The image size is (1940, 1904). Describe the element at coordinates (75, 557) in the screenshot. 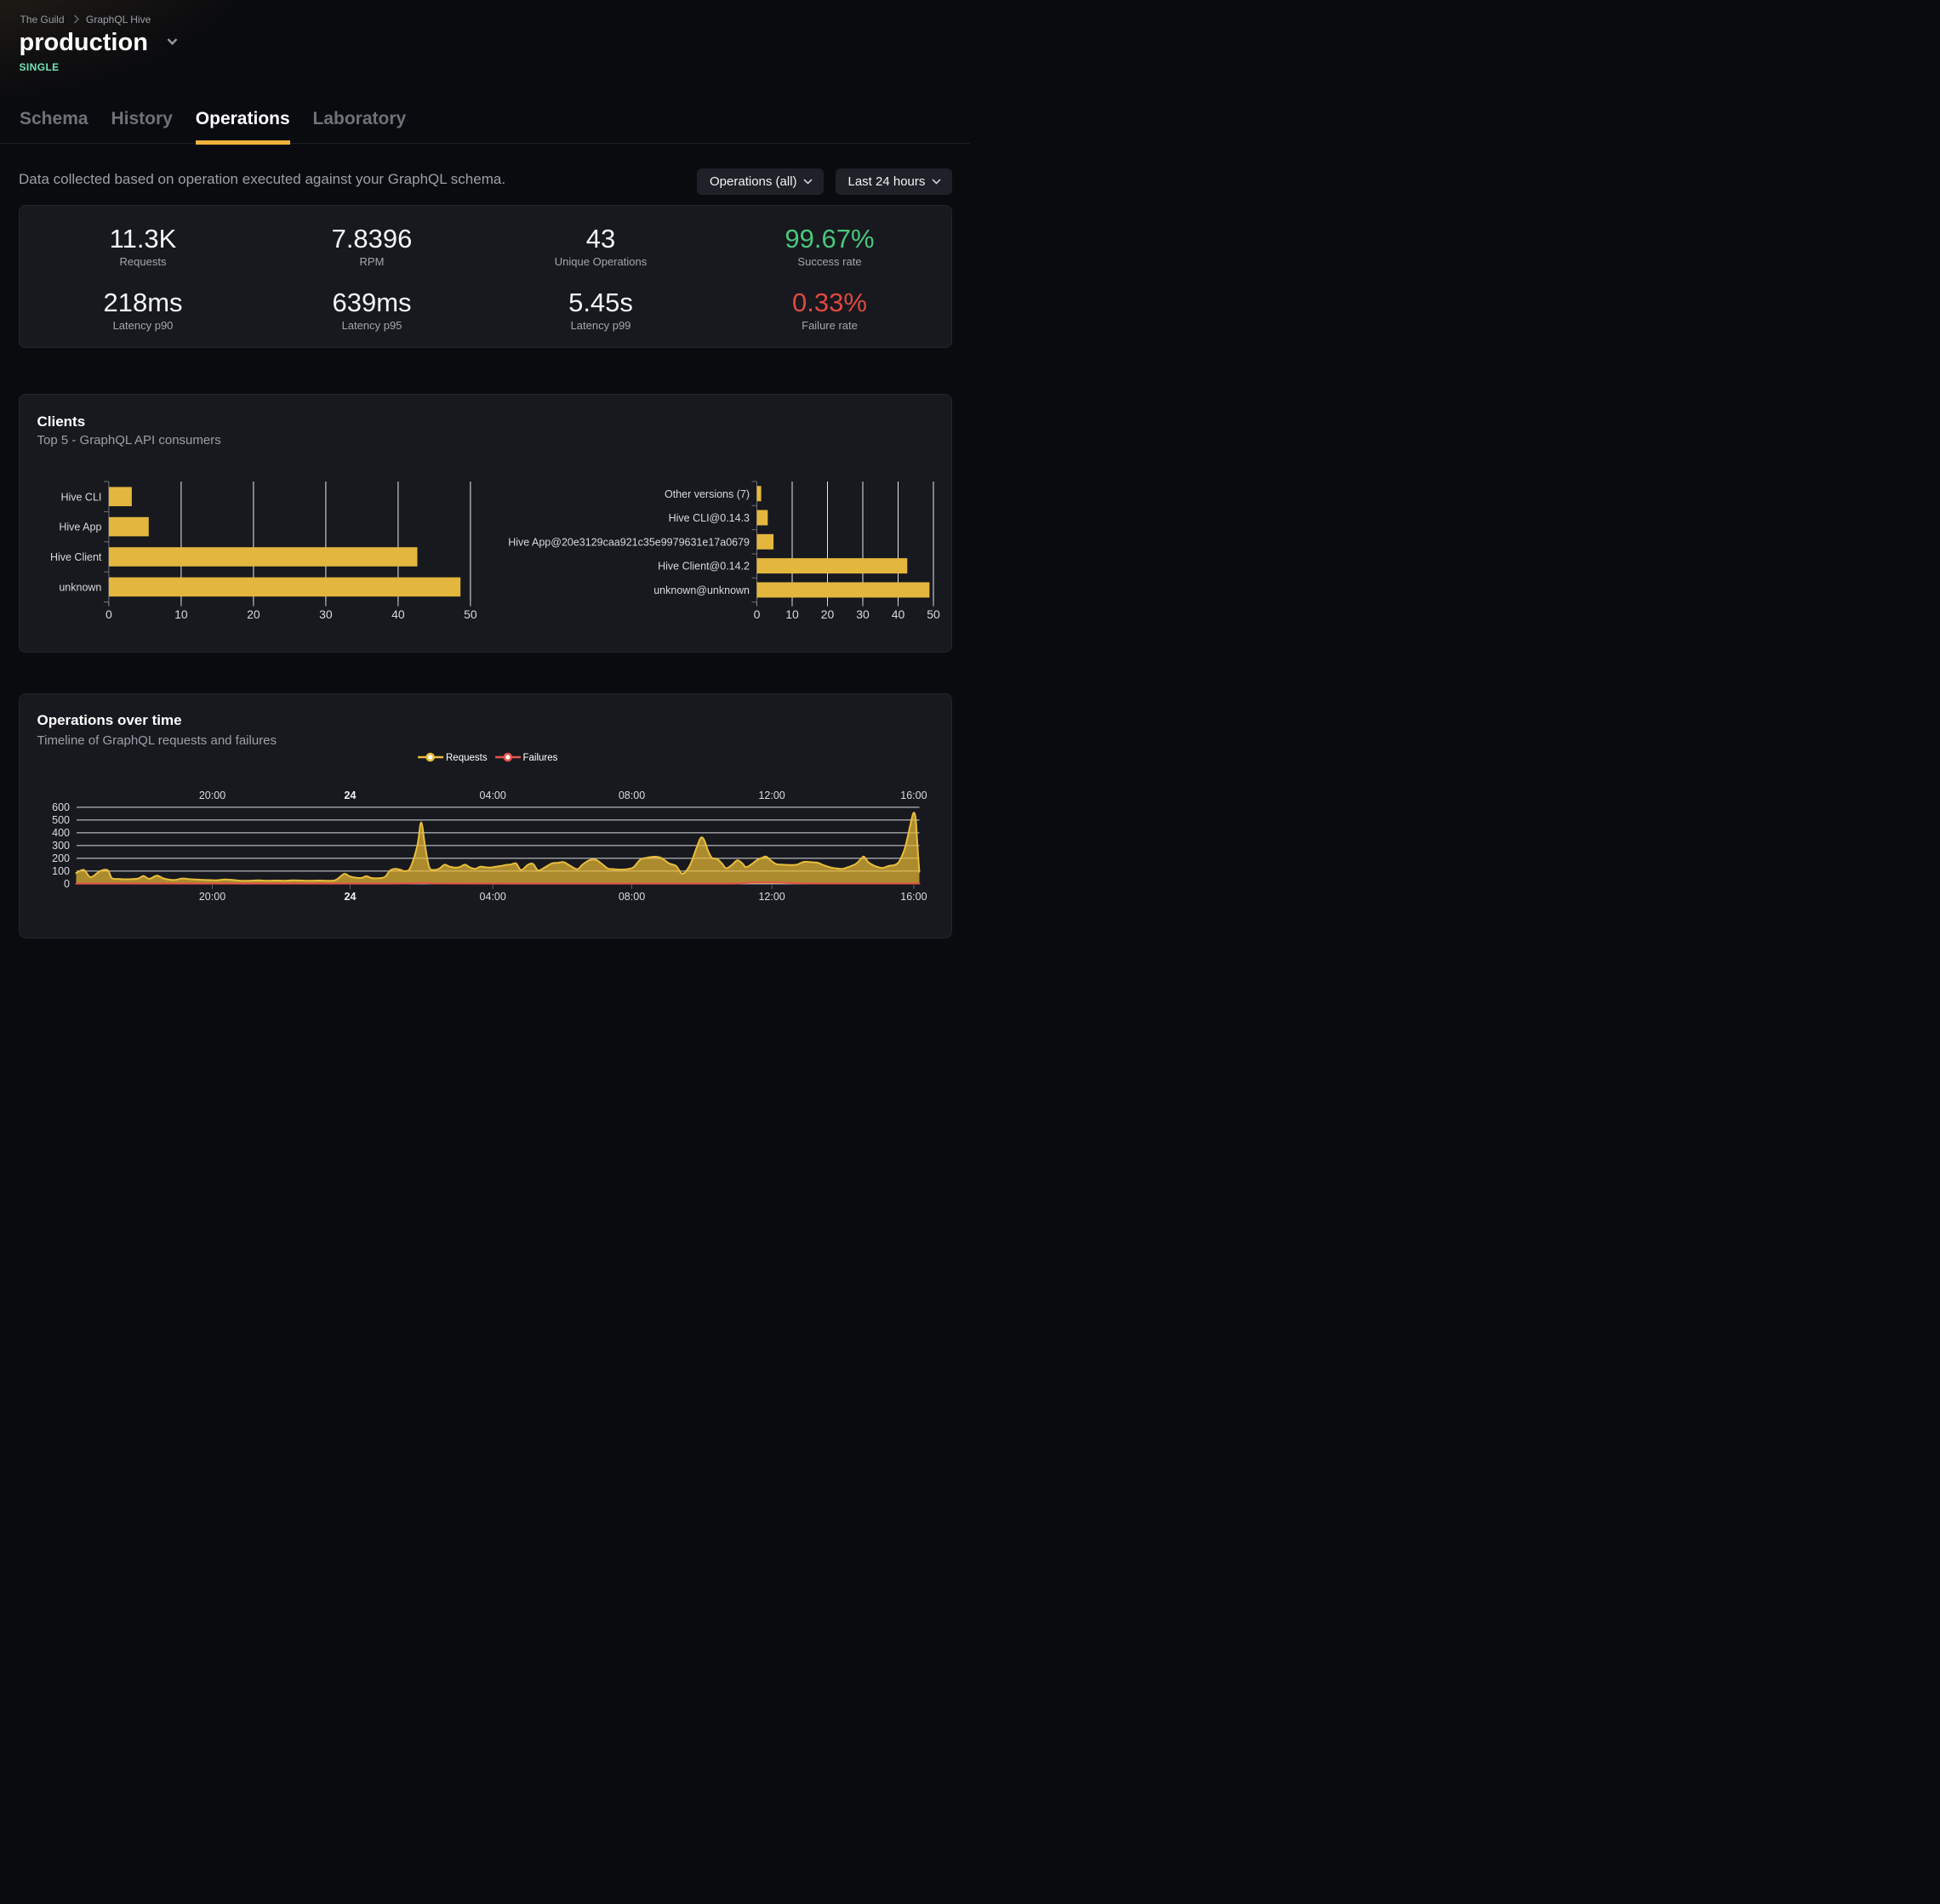

I see `svg-text: Hive Client` at that location.